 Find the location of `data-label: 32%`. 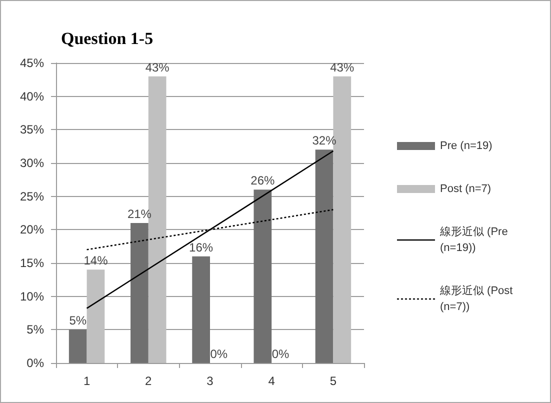

data-label: 32% is located at coordinates (324, 141).